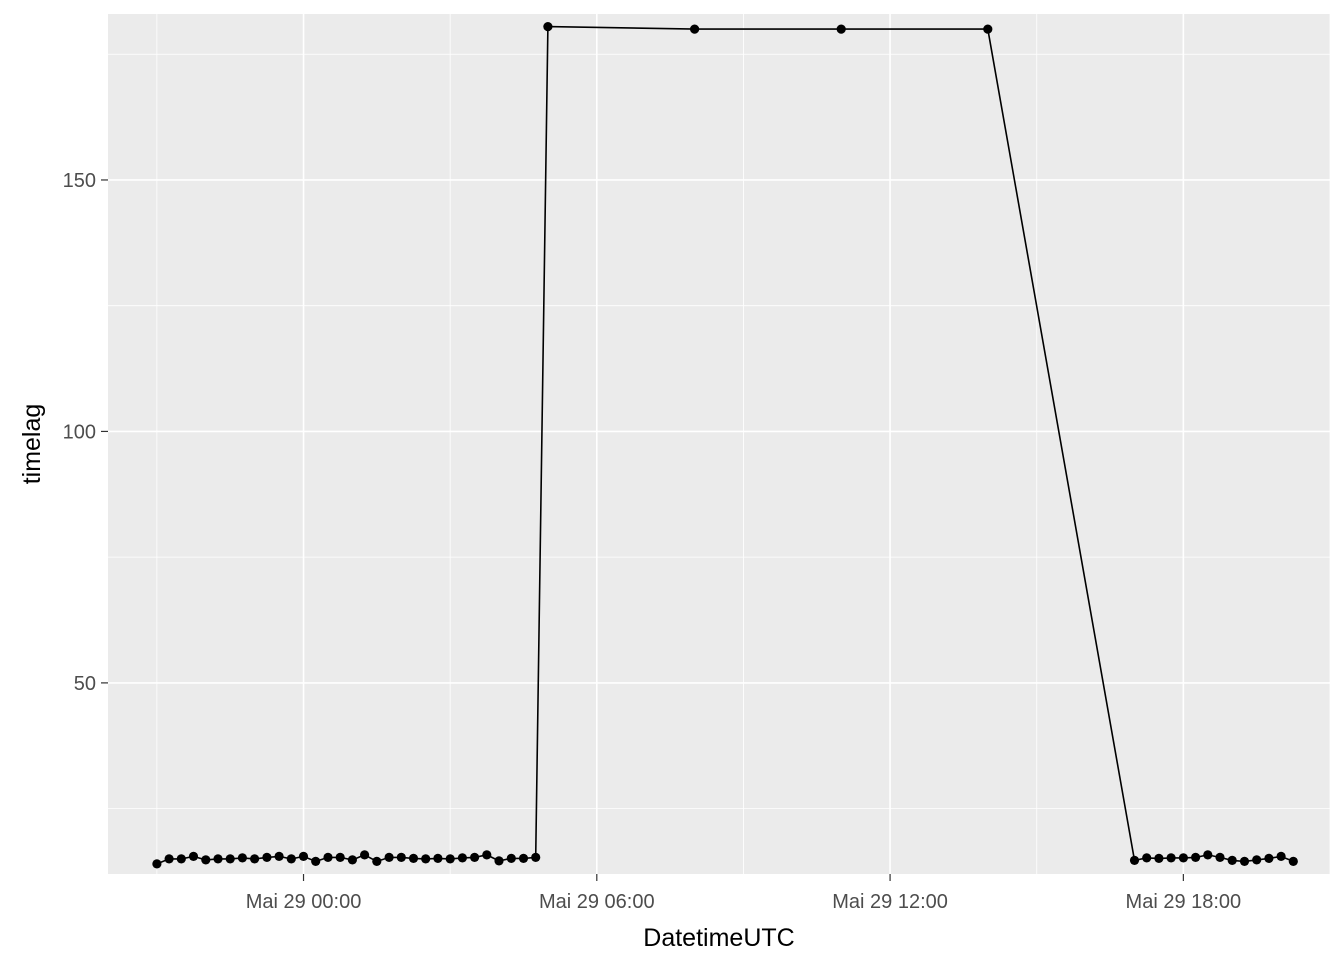  I want to click on y-axis-title: timelag, so click(32, 444).